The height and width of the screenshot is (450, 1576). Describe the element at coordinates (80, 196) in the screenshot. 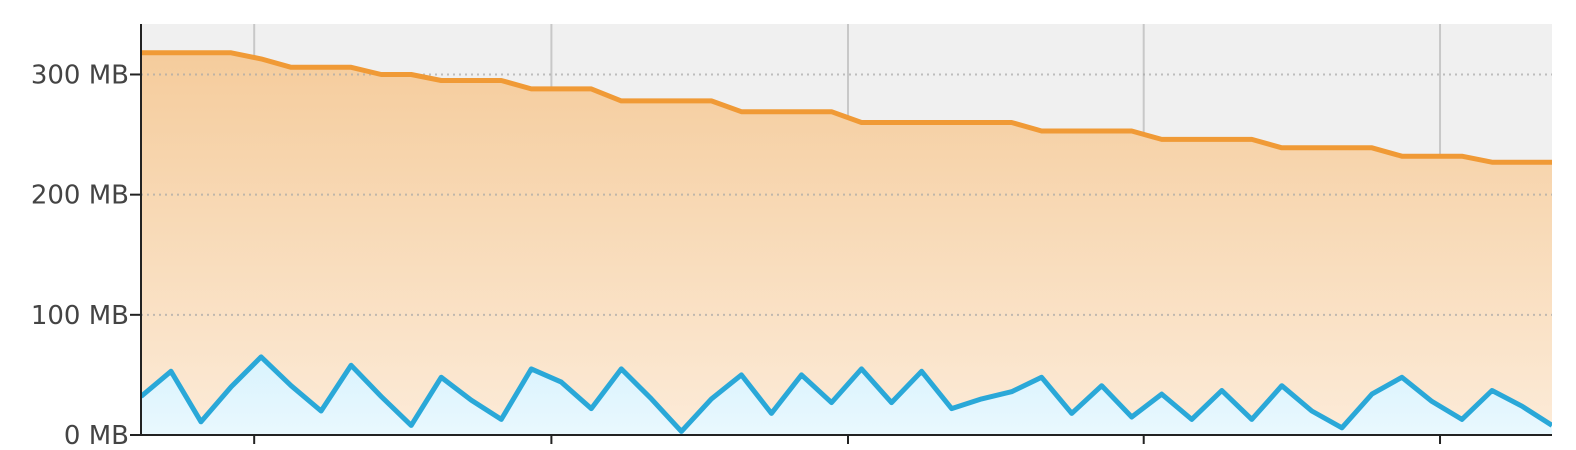

I see `y-tick-label: 200 MB` at that location.